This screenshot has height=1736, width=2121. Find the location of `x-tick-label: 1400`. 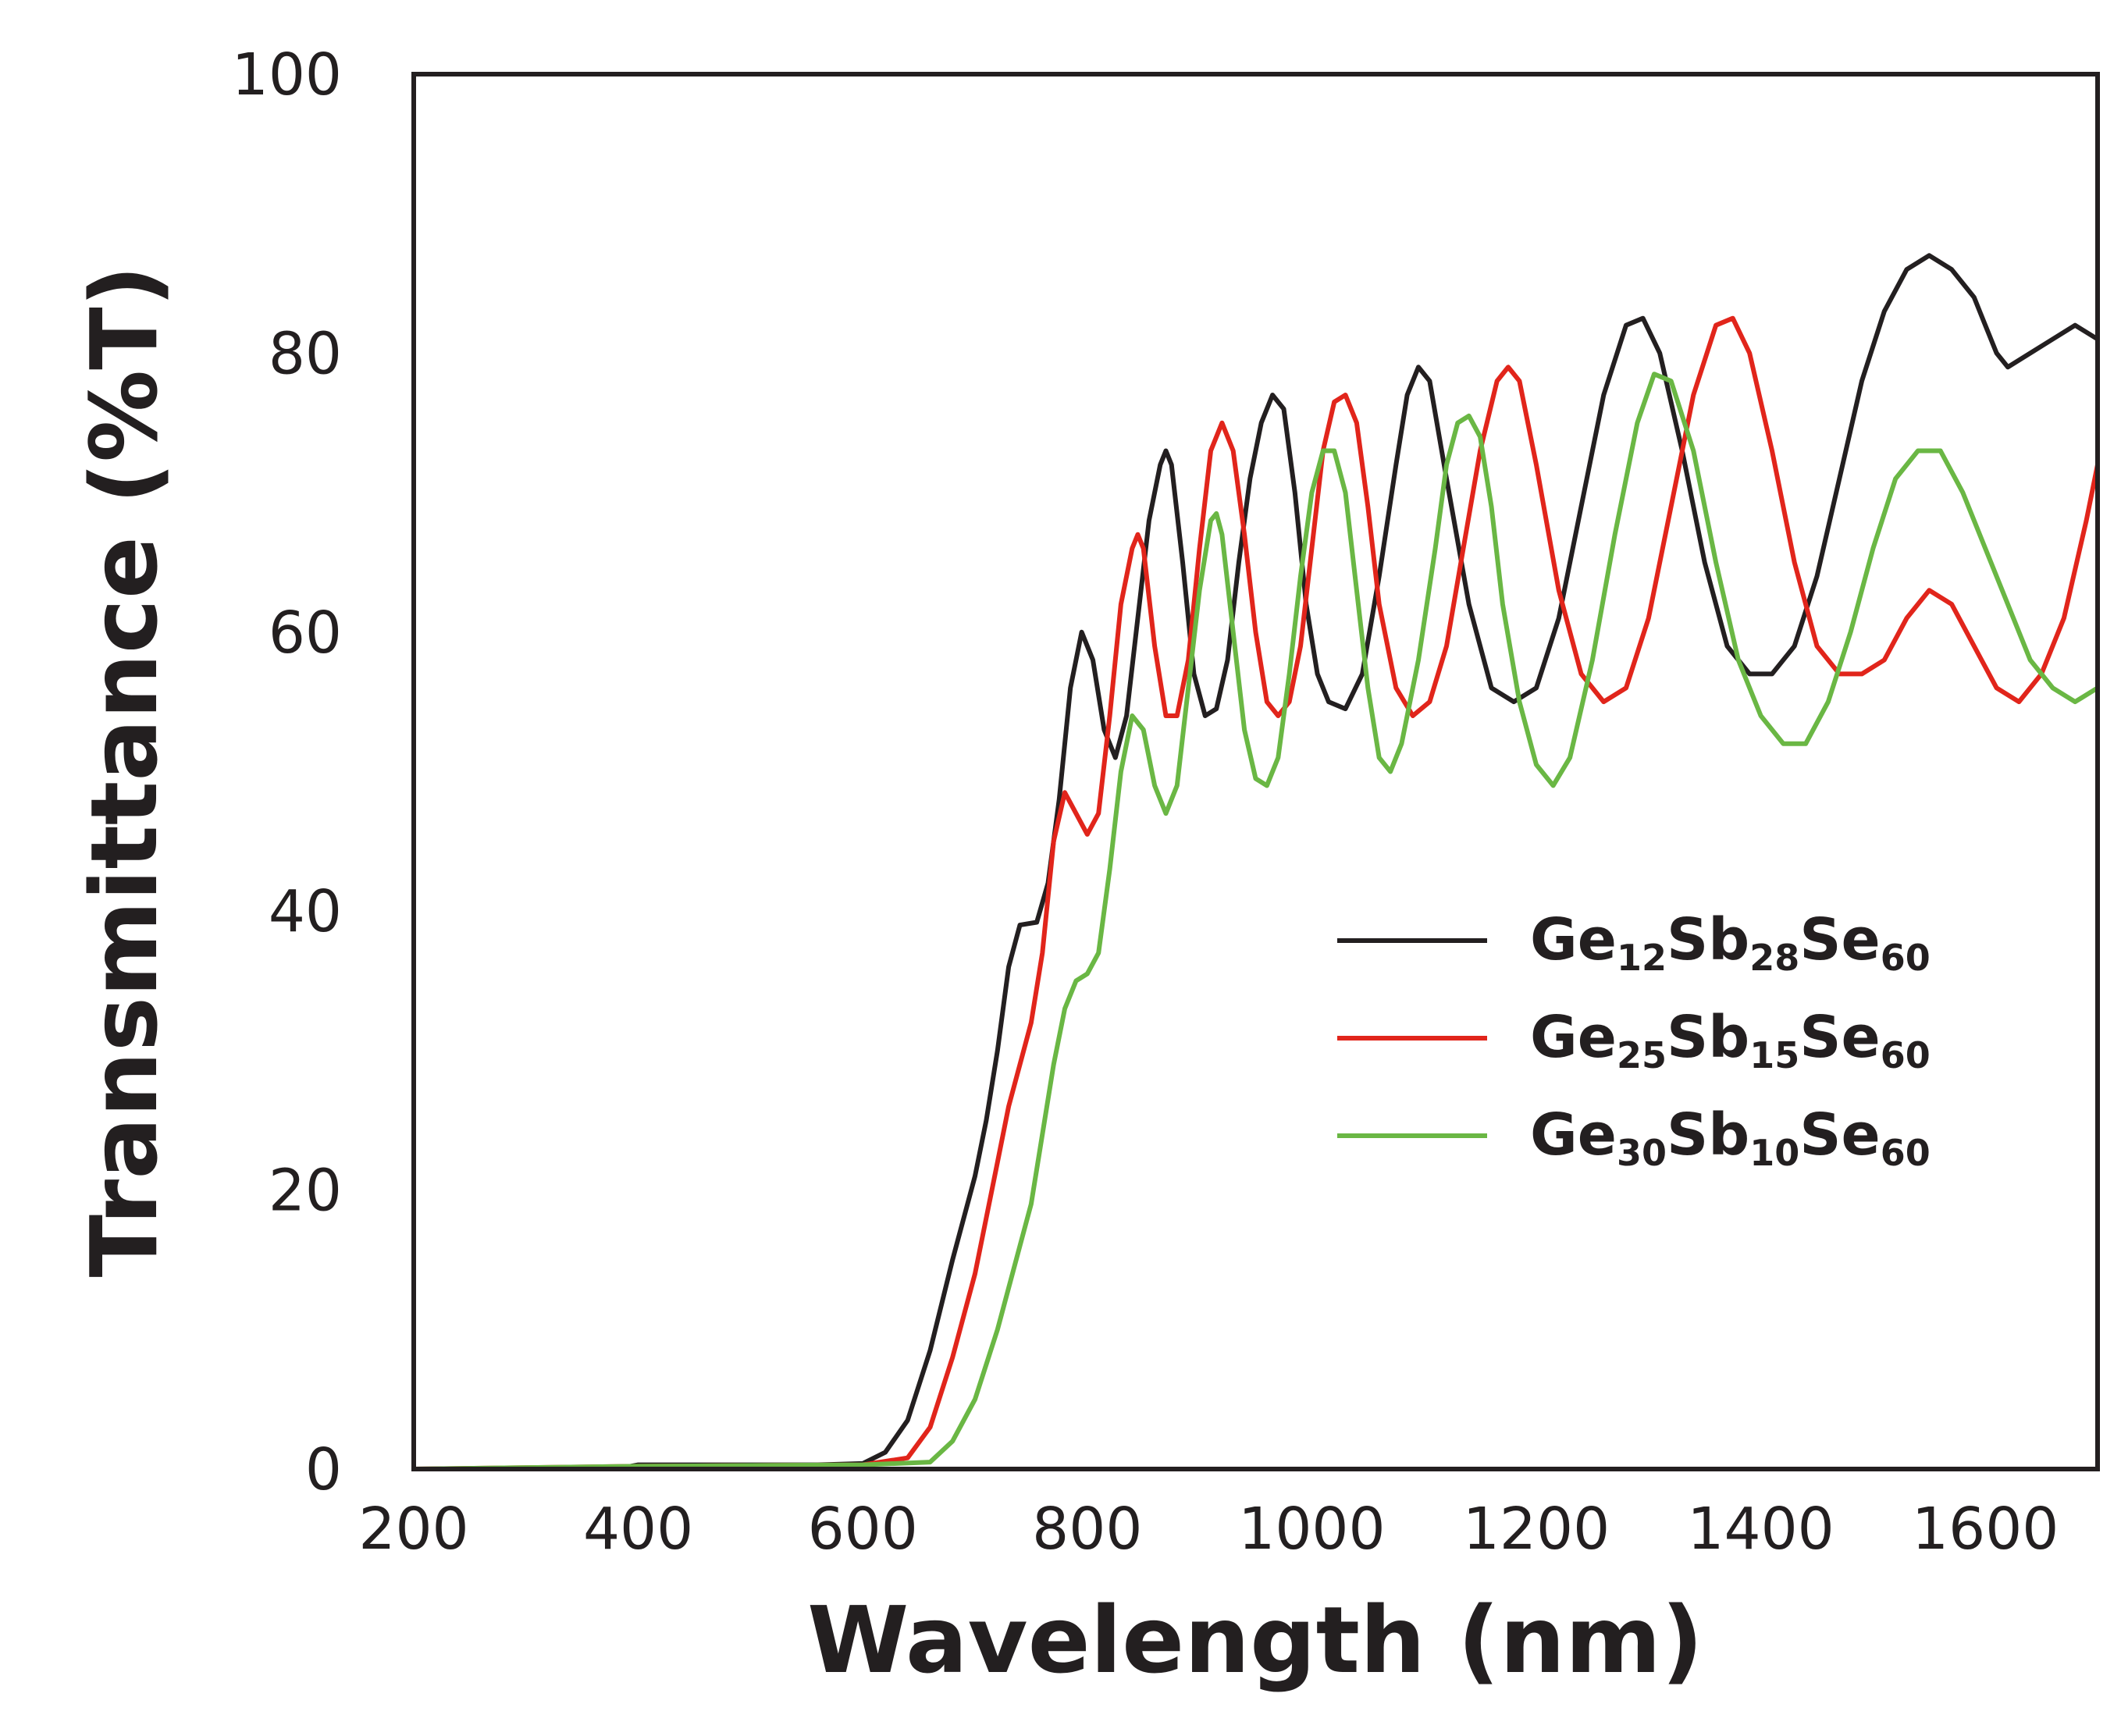

x-tick-label: 1400 is located at coordinates (1760, 1529).